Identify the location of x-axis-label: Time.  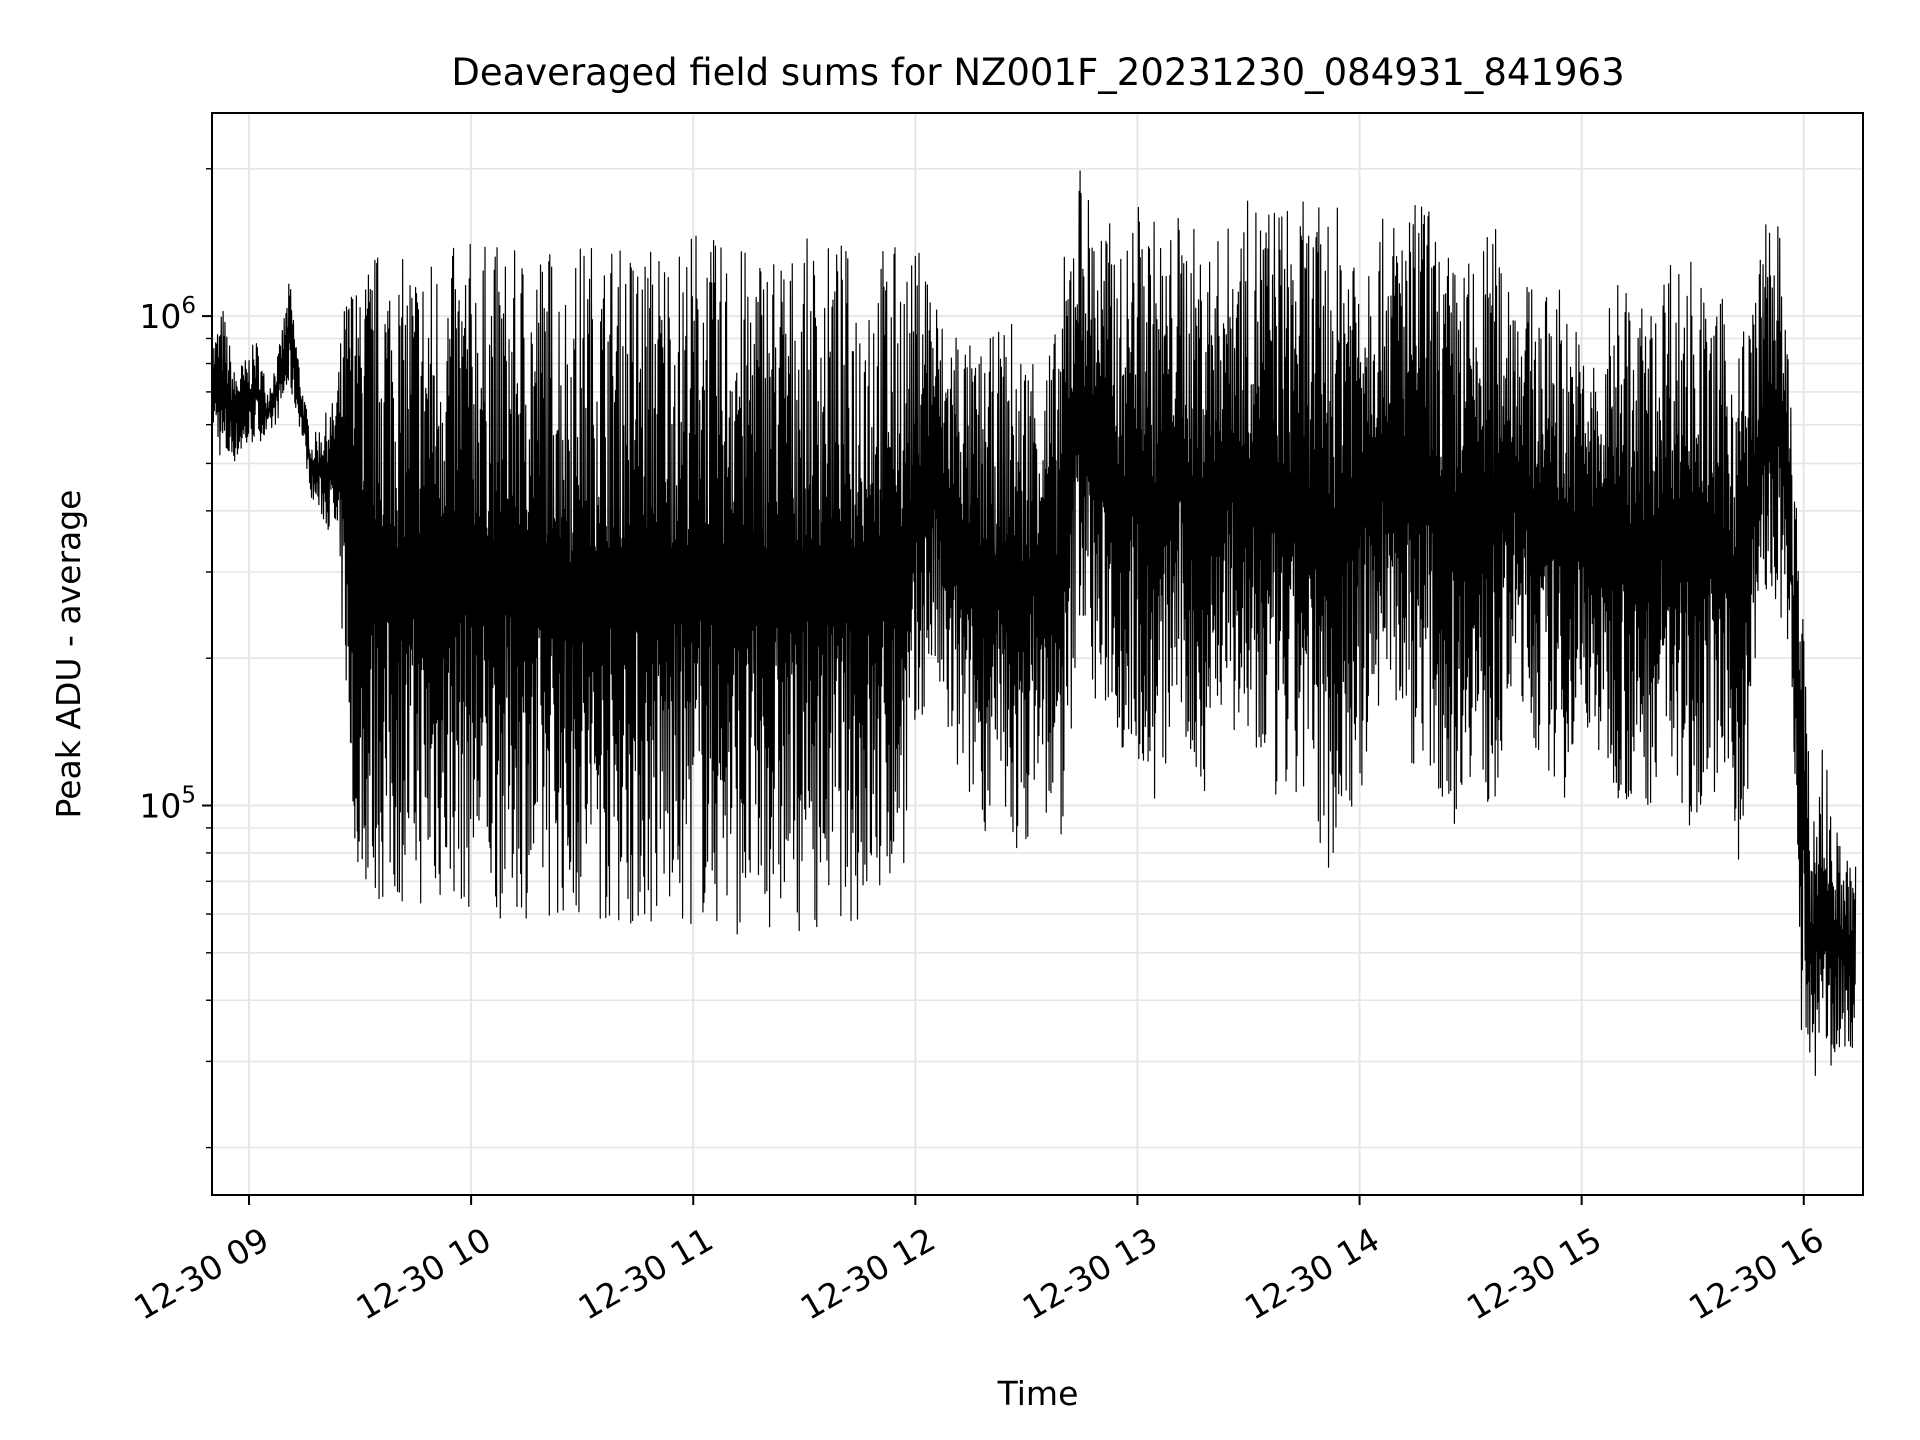
(1038, 1393).